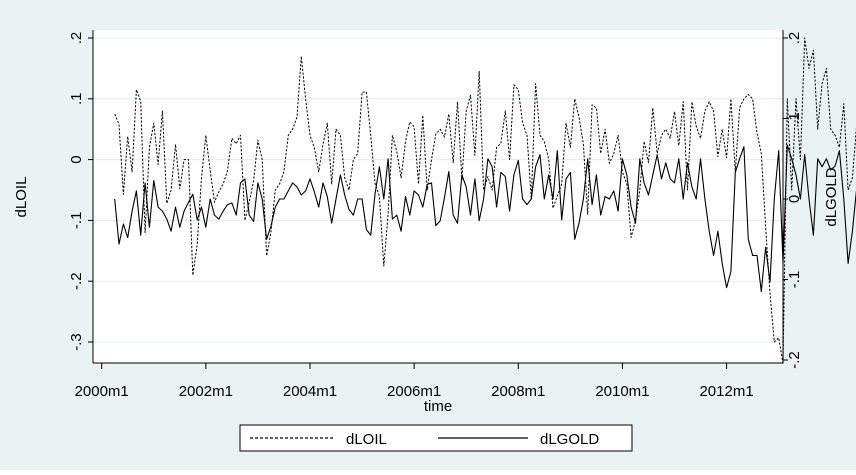 The height and width of the screenshot is (475, 856). What do you see at coordinates (794, 118) in the screenshot?
I see `y-right-tick-label: .1` at bounding box center [794, 118].